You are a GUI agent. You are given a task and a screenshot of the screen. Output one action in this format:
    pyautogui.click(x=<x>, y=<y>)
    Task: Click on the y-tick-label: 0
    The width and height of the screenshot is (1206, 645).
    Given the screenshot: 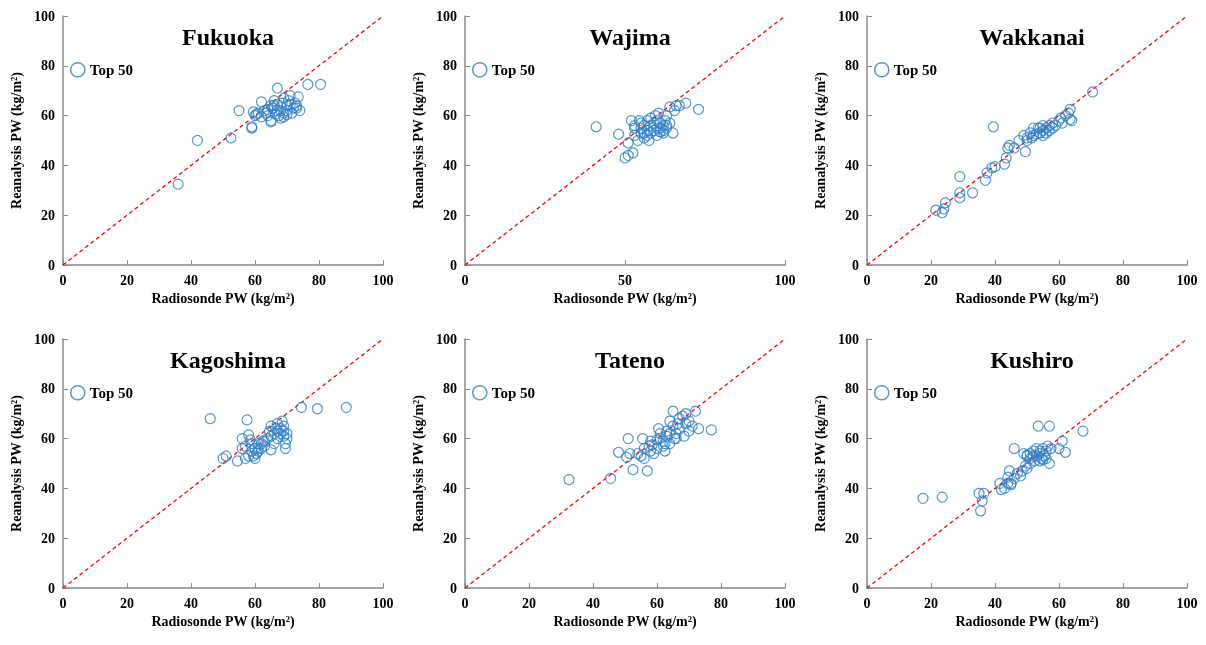 What is the action you would take?
    pyautogui.click(x=453, y=265)
    